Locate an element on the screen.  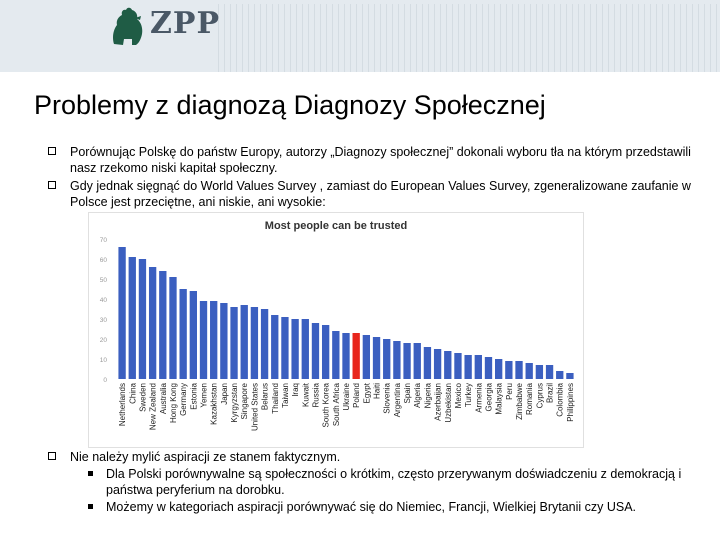
x-tick-label: Haiti is located at coordinates (377, 391).